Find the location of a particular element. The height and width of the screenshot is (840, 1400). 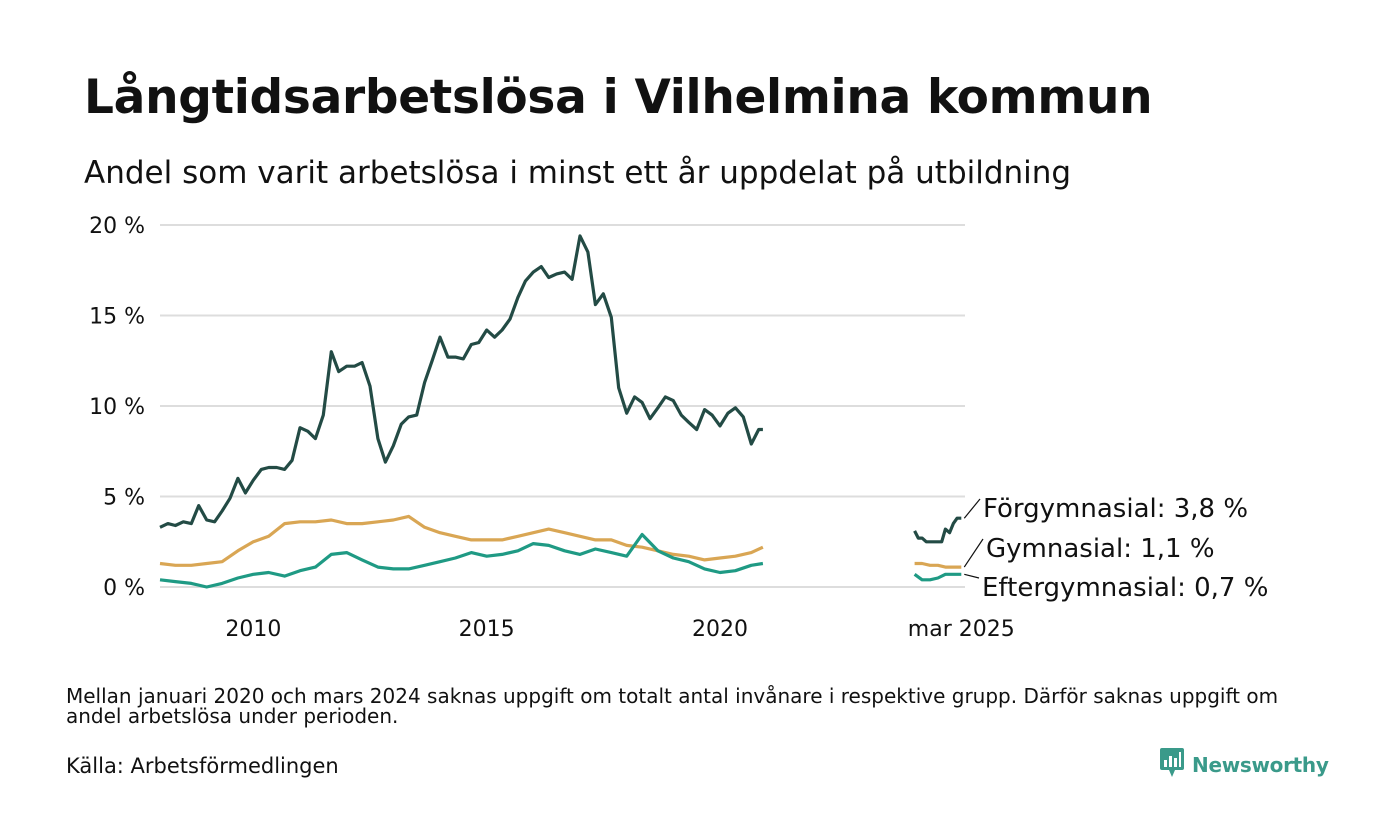

series-label-forgymnasial: Förgymnasial: 3,8 % is located at coordinates (1115, 509).